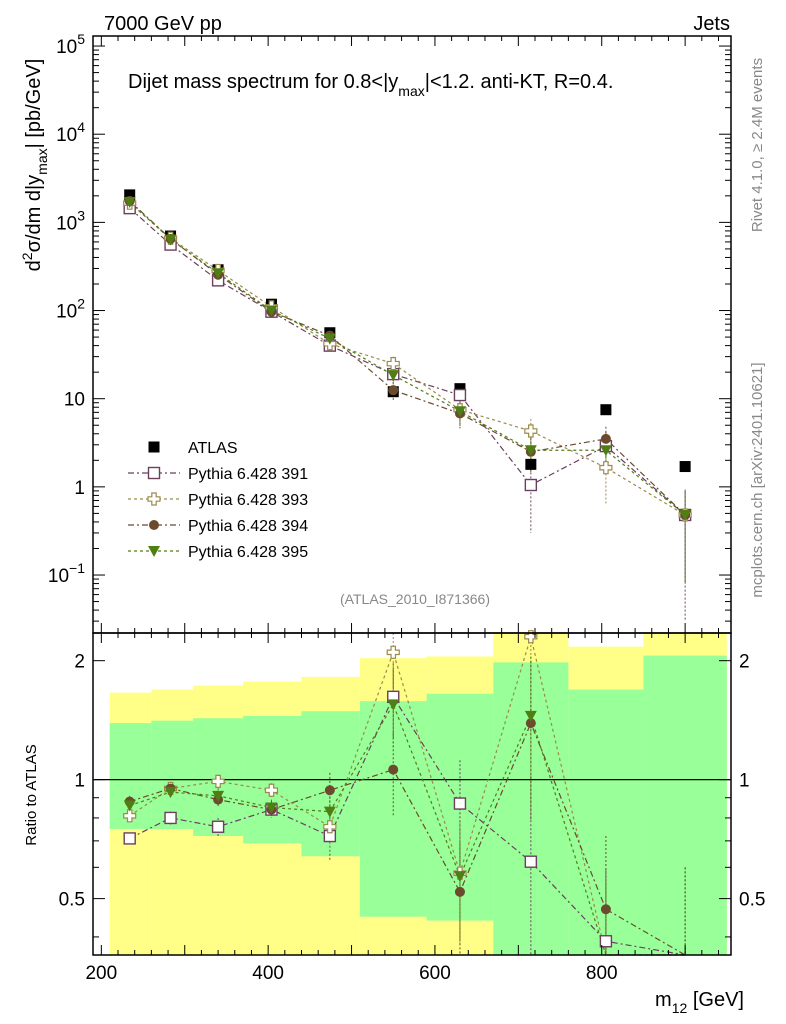 This screenshot has height=1024, width=786. Describe the element at coordinates (757, 145) in the screenshot. I see `rivet-label: Rivet 4.1.0, ≥ 2.4M events` at that location.